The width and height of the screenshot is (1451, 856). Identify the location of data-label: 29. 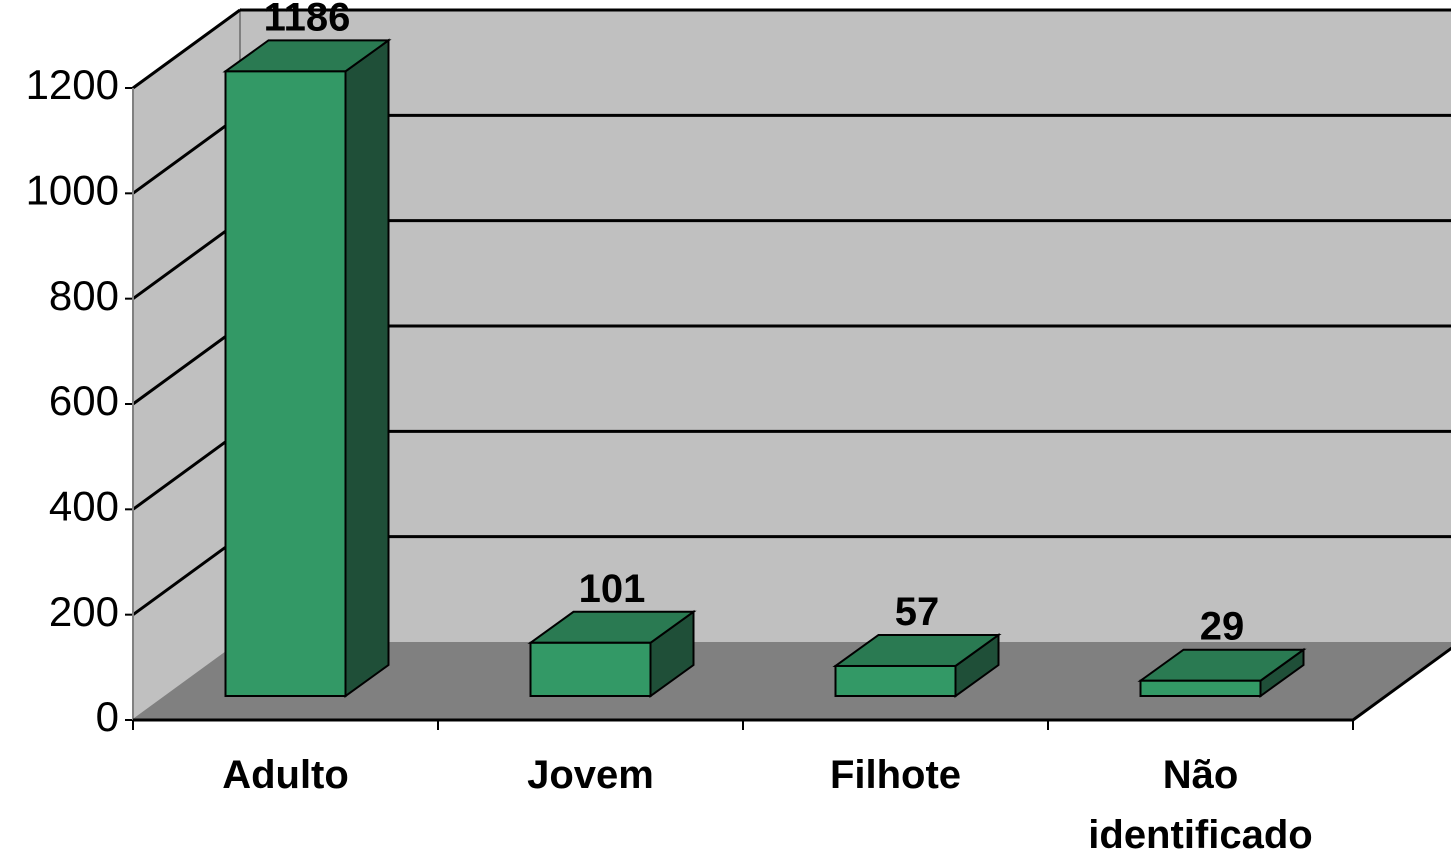
(1222, 627).